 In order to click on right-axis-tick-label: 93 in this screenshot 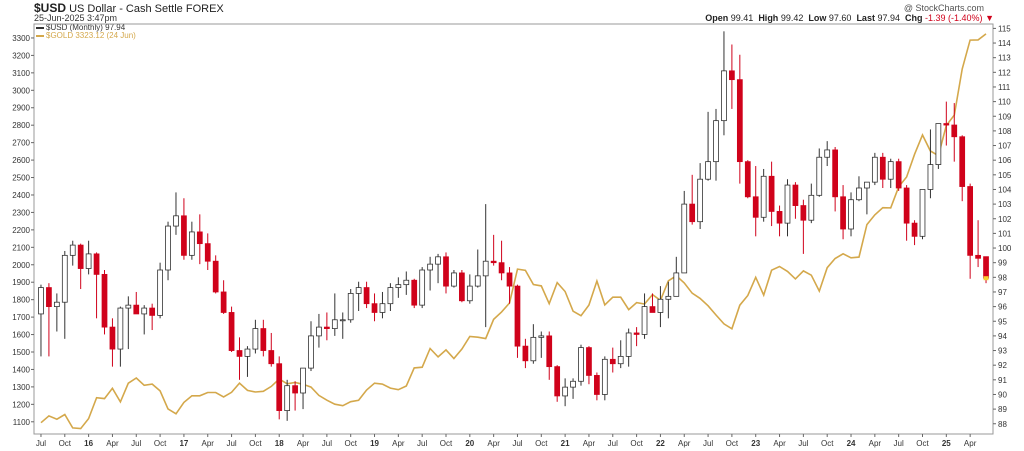, I will do `click(1002, 351)`.